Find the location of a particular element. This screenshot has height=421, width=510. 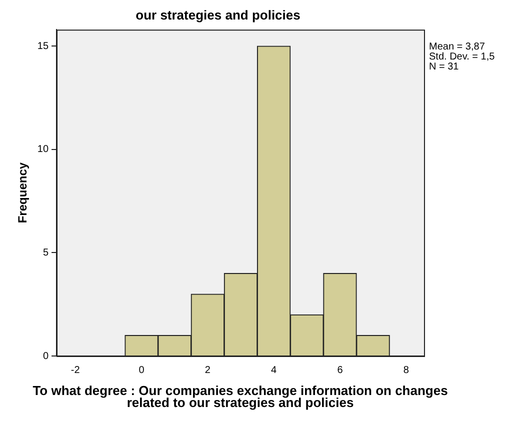

y-axis-title: Frequency is located at coordinates (23, 193).